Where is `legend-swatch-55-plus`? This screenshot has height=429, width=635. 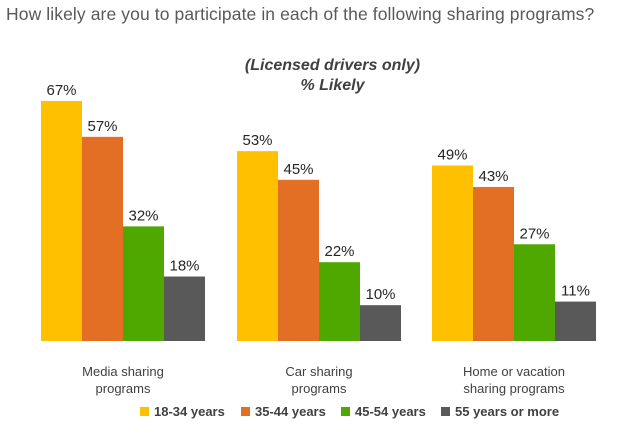 legend-swatch-55-plus is located at coordinates (445, 411).